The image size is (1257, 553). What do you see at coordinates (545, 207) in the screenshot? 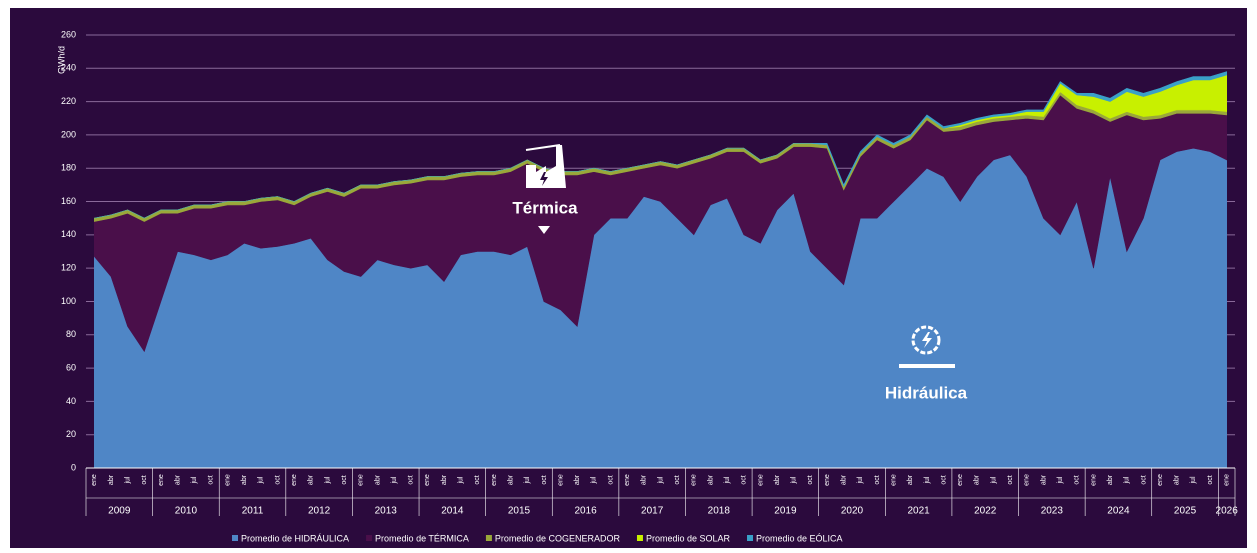
I see `annotation: Térmica` at bounding box center [545, 207].